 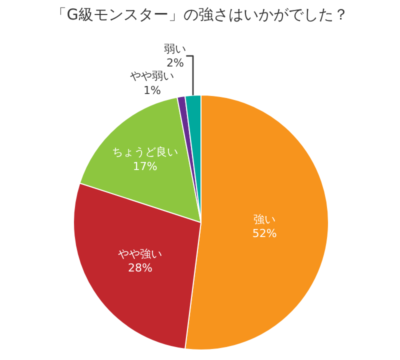 What do you see at coordinates (264, 233) in the screenshot?
I see `data-label: 52%` at bounding box center [264, 233].